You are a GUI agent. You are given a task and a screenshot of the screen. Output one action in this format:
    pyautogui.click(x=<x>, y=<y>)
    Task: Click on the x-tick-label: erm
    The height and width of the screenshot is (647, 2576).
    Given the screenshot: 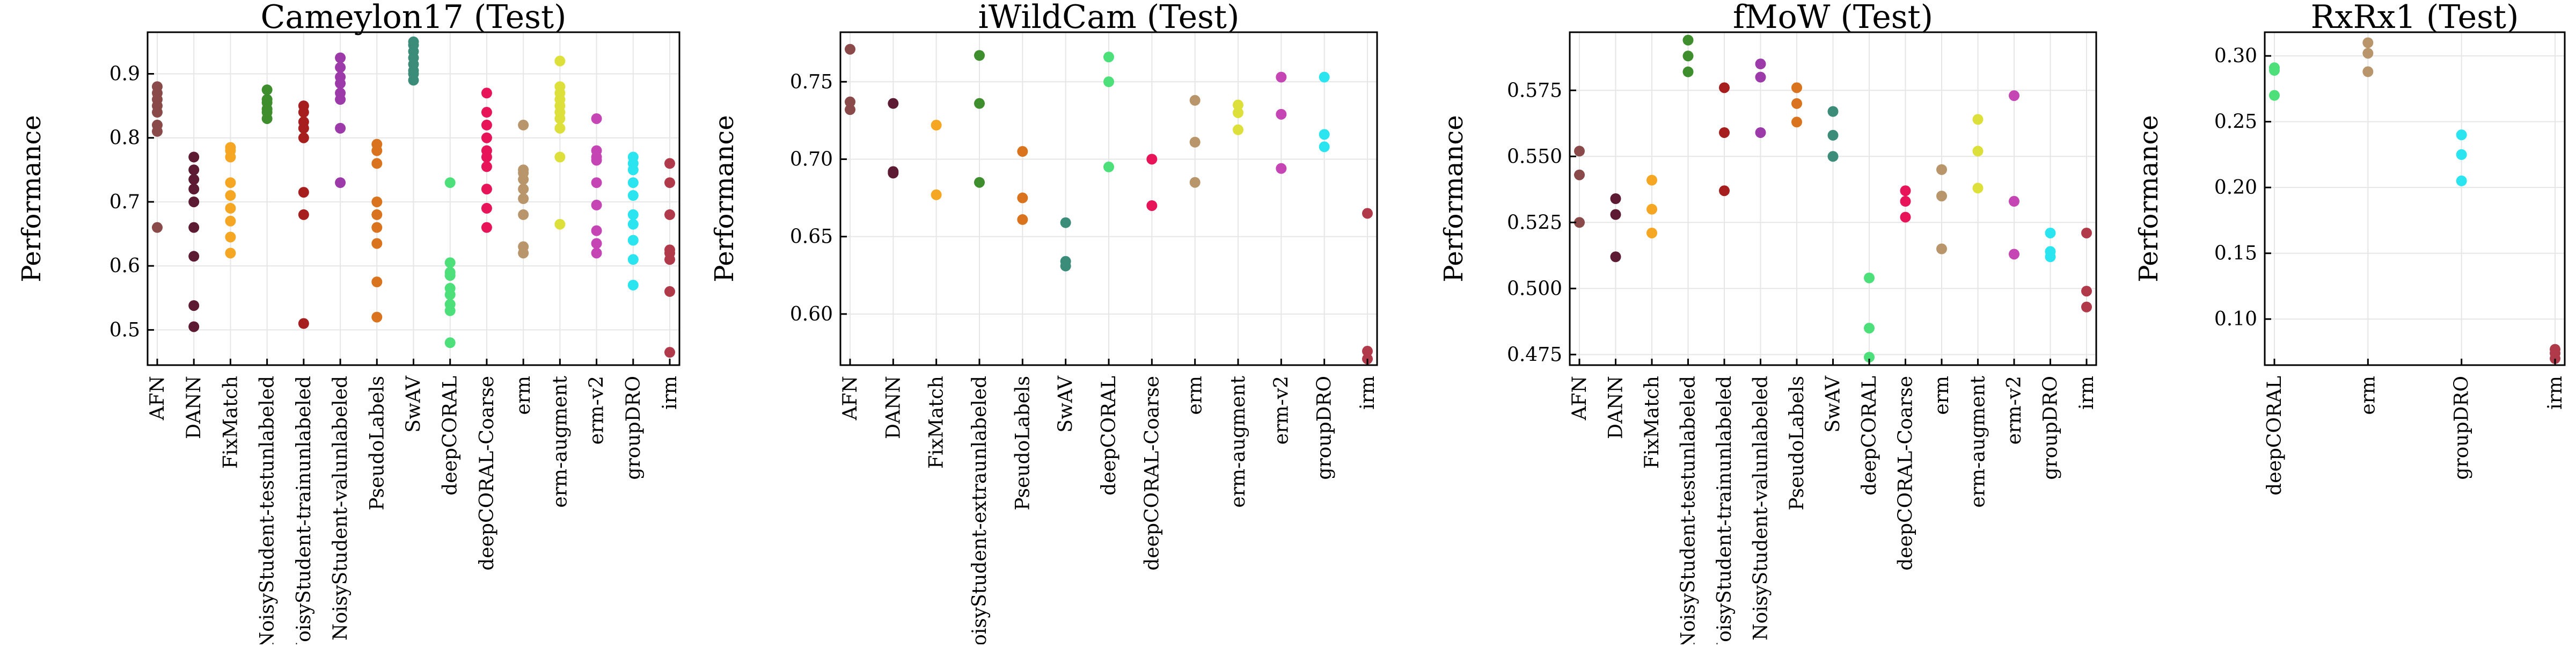 What is the action you would take?
    pyautogui.click(x=524, y=395)
    